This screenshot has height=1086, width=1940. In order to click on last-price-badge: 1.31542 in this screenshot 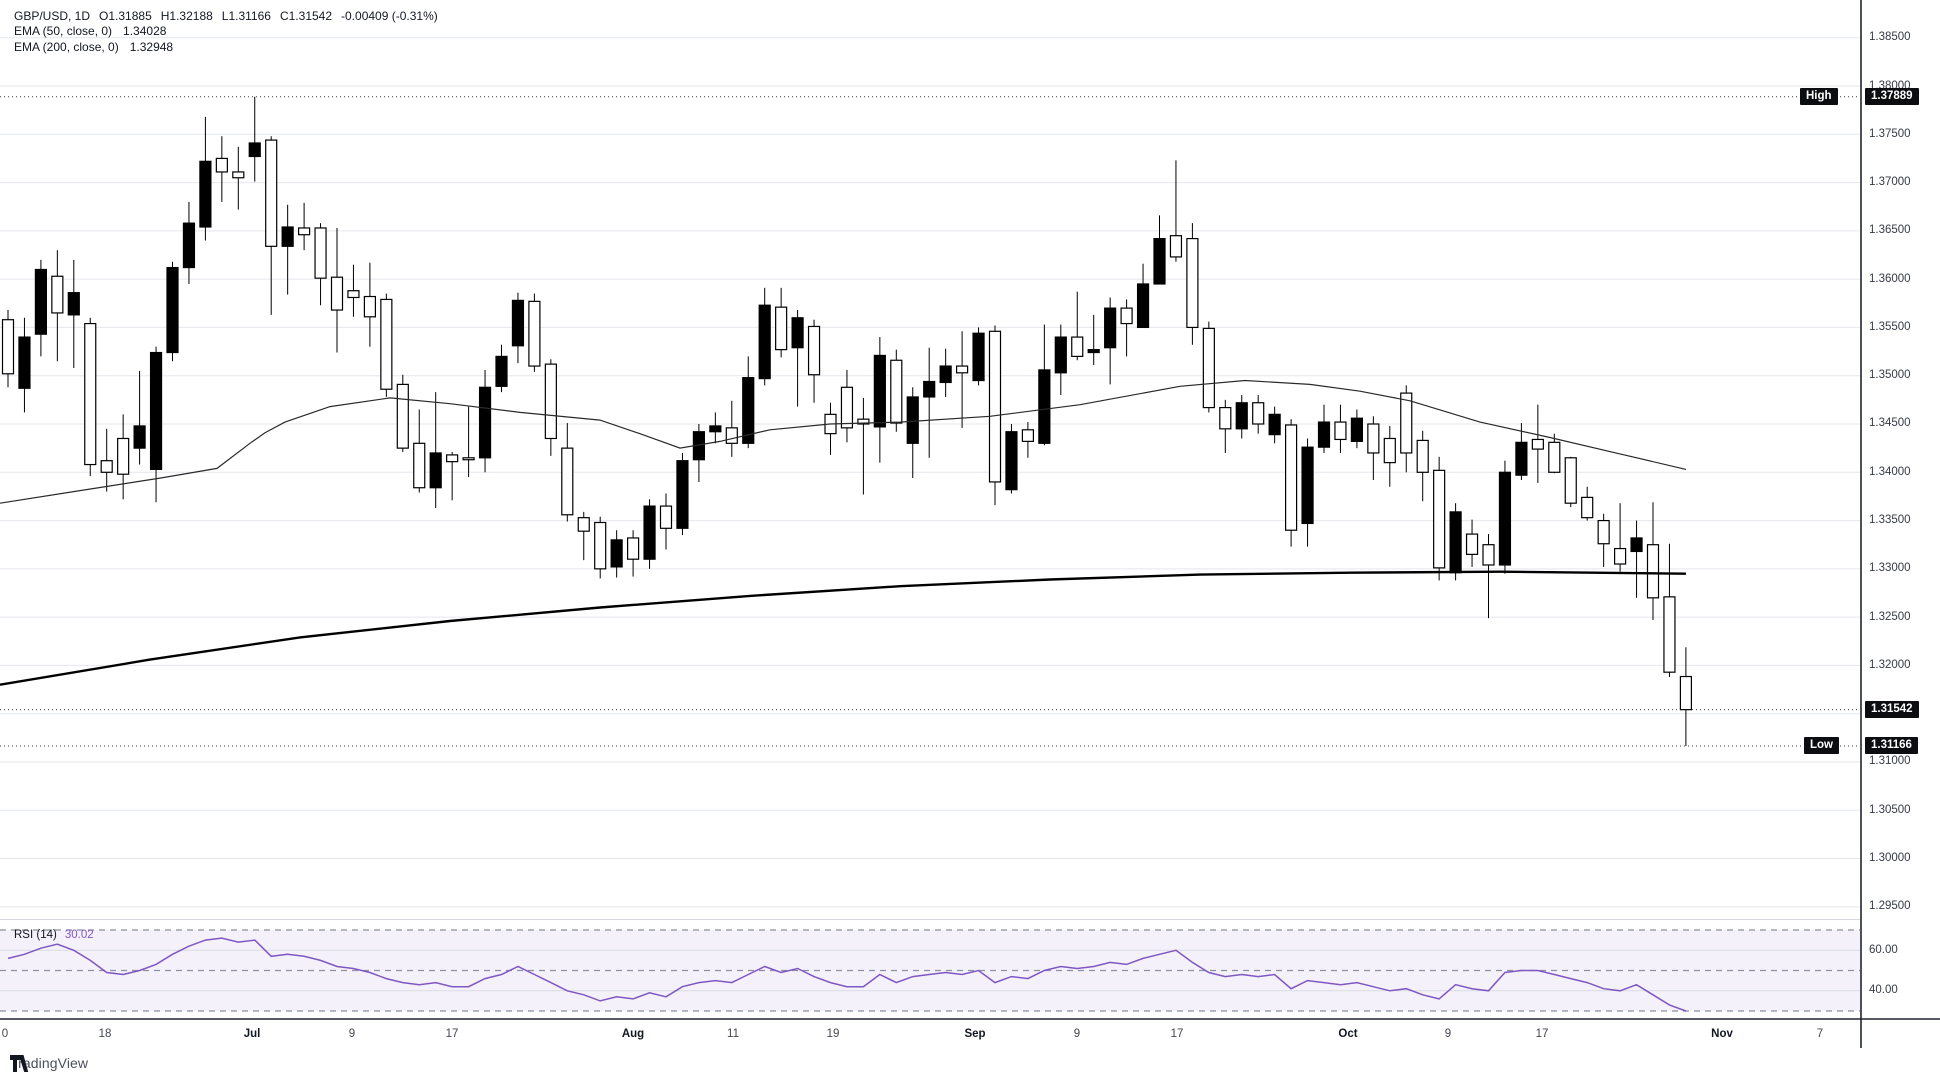, I will do `click(1892, 709)`.